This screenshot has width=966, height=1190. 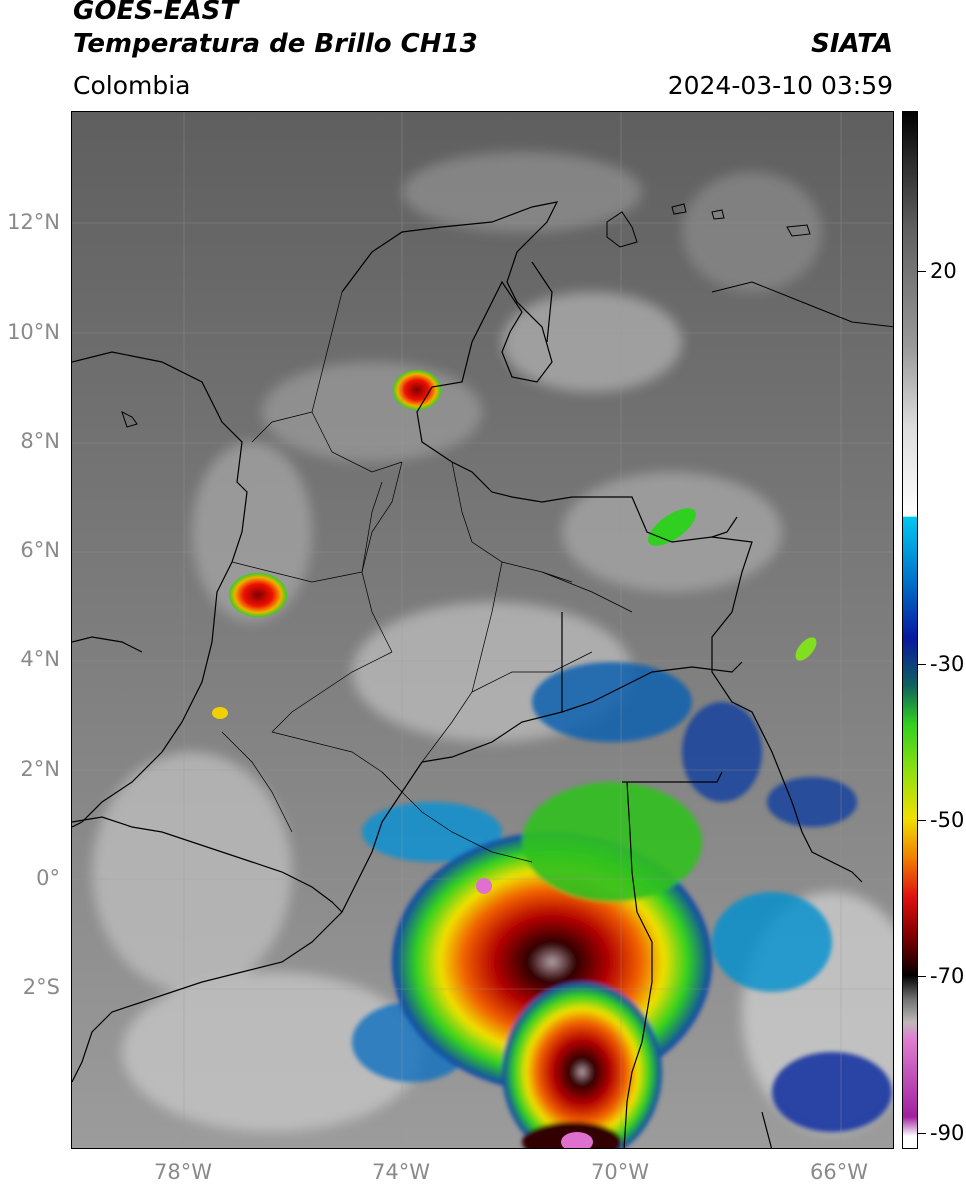 What do you see at coordinates (947, 1133) in the screenshot?
I see `colorbar-label: -90` at bounding box center [947, 1133].